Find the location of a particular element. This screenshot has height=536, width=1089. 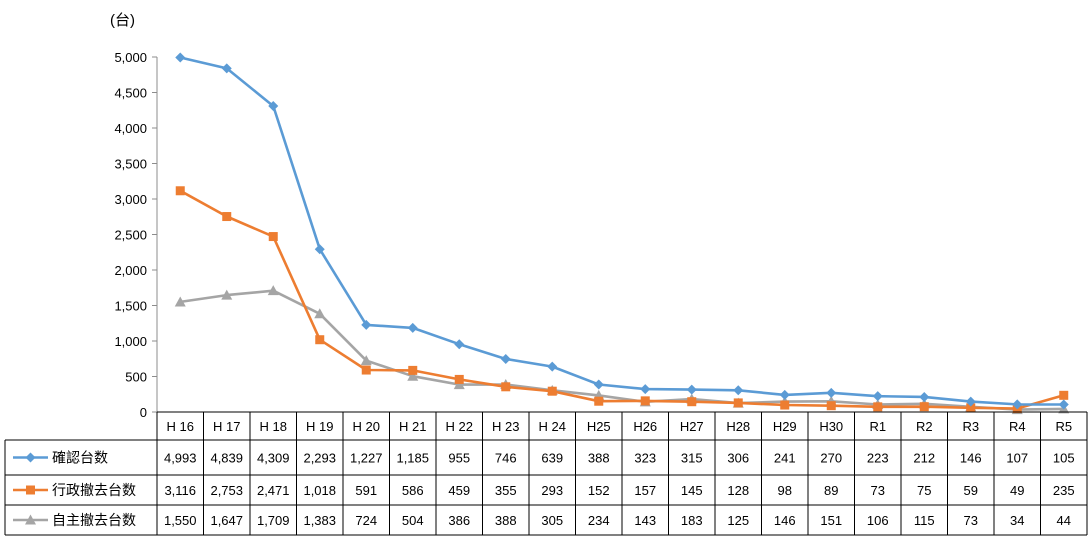

table-cell: 1,550 is located at coordinates (180, 520).